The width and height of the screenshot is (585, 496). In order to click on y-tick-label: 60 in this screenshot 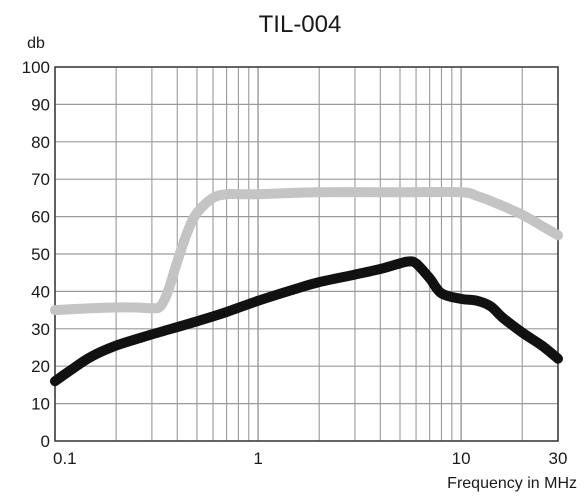, I will do `click(40, 217)`.